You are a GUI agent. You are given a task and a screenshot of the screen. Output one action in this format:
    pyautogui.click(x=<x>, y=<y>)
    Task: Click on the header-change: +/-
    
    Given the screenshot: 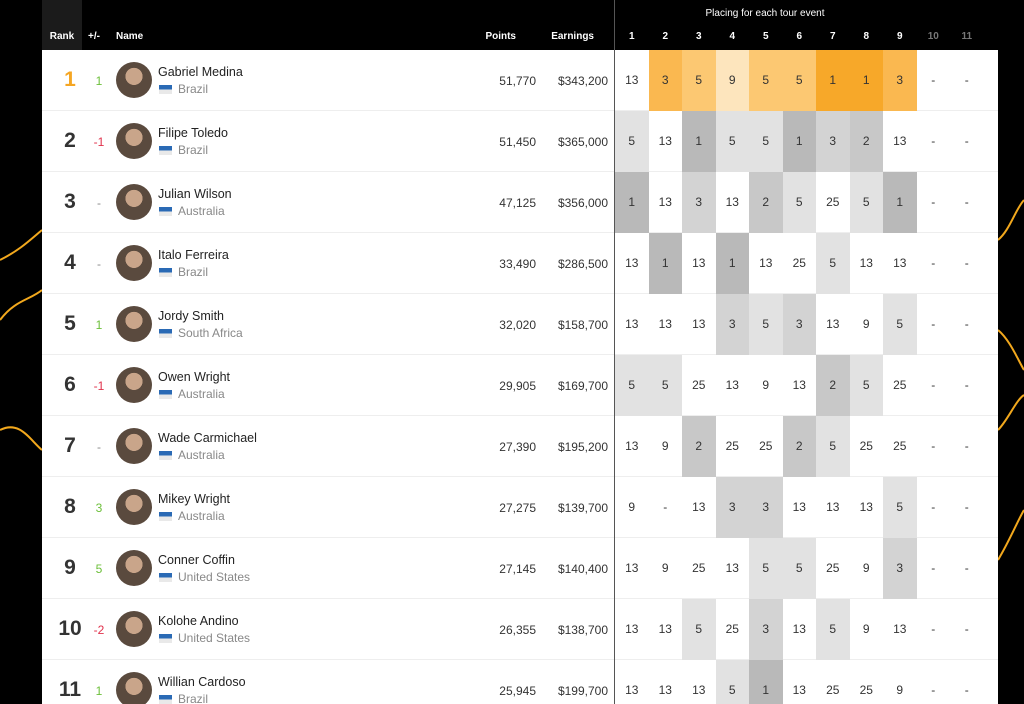 What is the action you would take?
    pyautogui.click(x=94, y=36)
    